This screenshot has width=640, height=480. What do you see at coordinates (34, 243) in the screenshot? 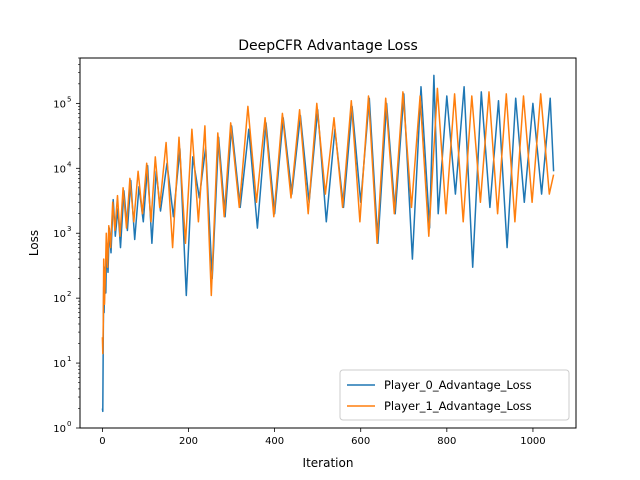
I see `y-axis-label: Loss` at bounding box center [34, 243].